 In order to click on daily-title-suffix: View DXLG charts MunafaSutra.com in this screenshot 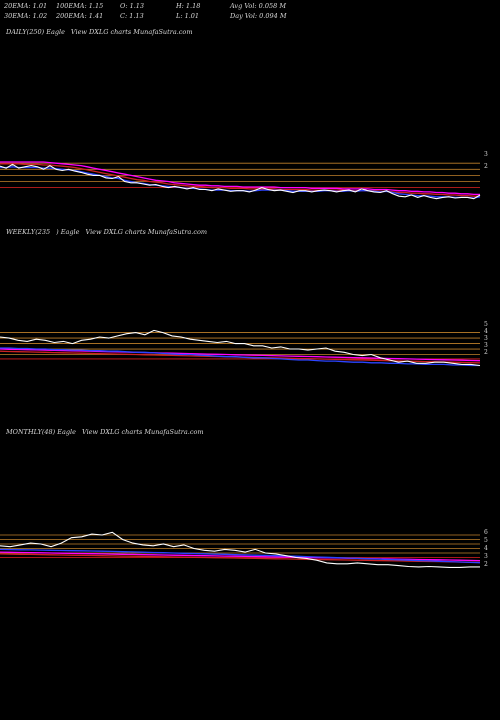, I will do `click(131, 32)`.